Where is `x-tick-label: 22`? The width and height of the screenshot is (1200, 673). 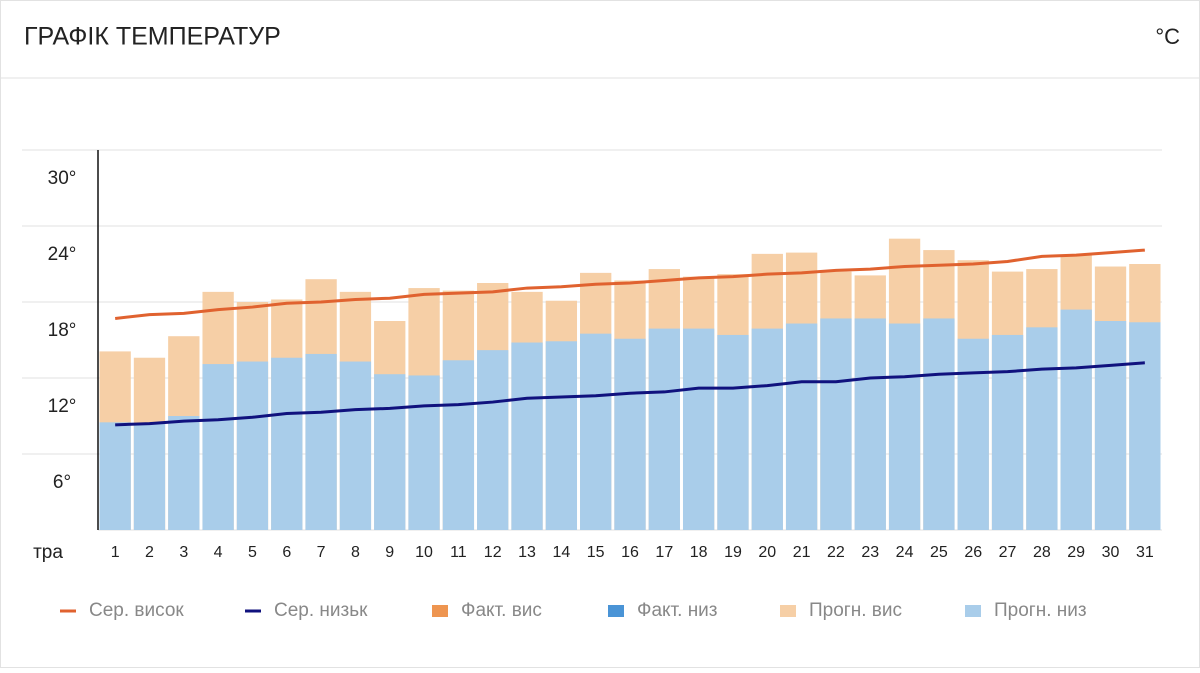 x-tick-label: 22 is located at coordinates (836, 552).